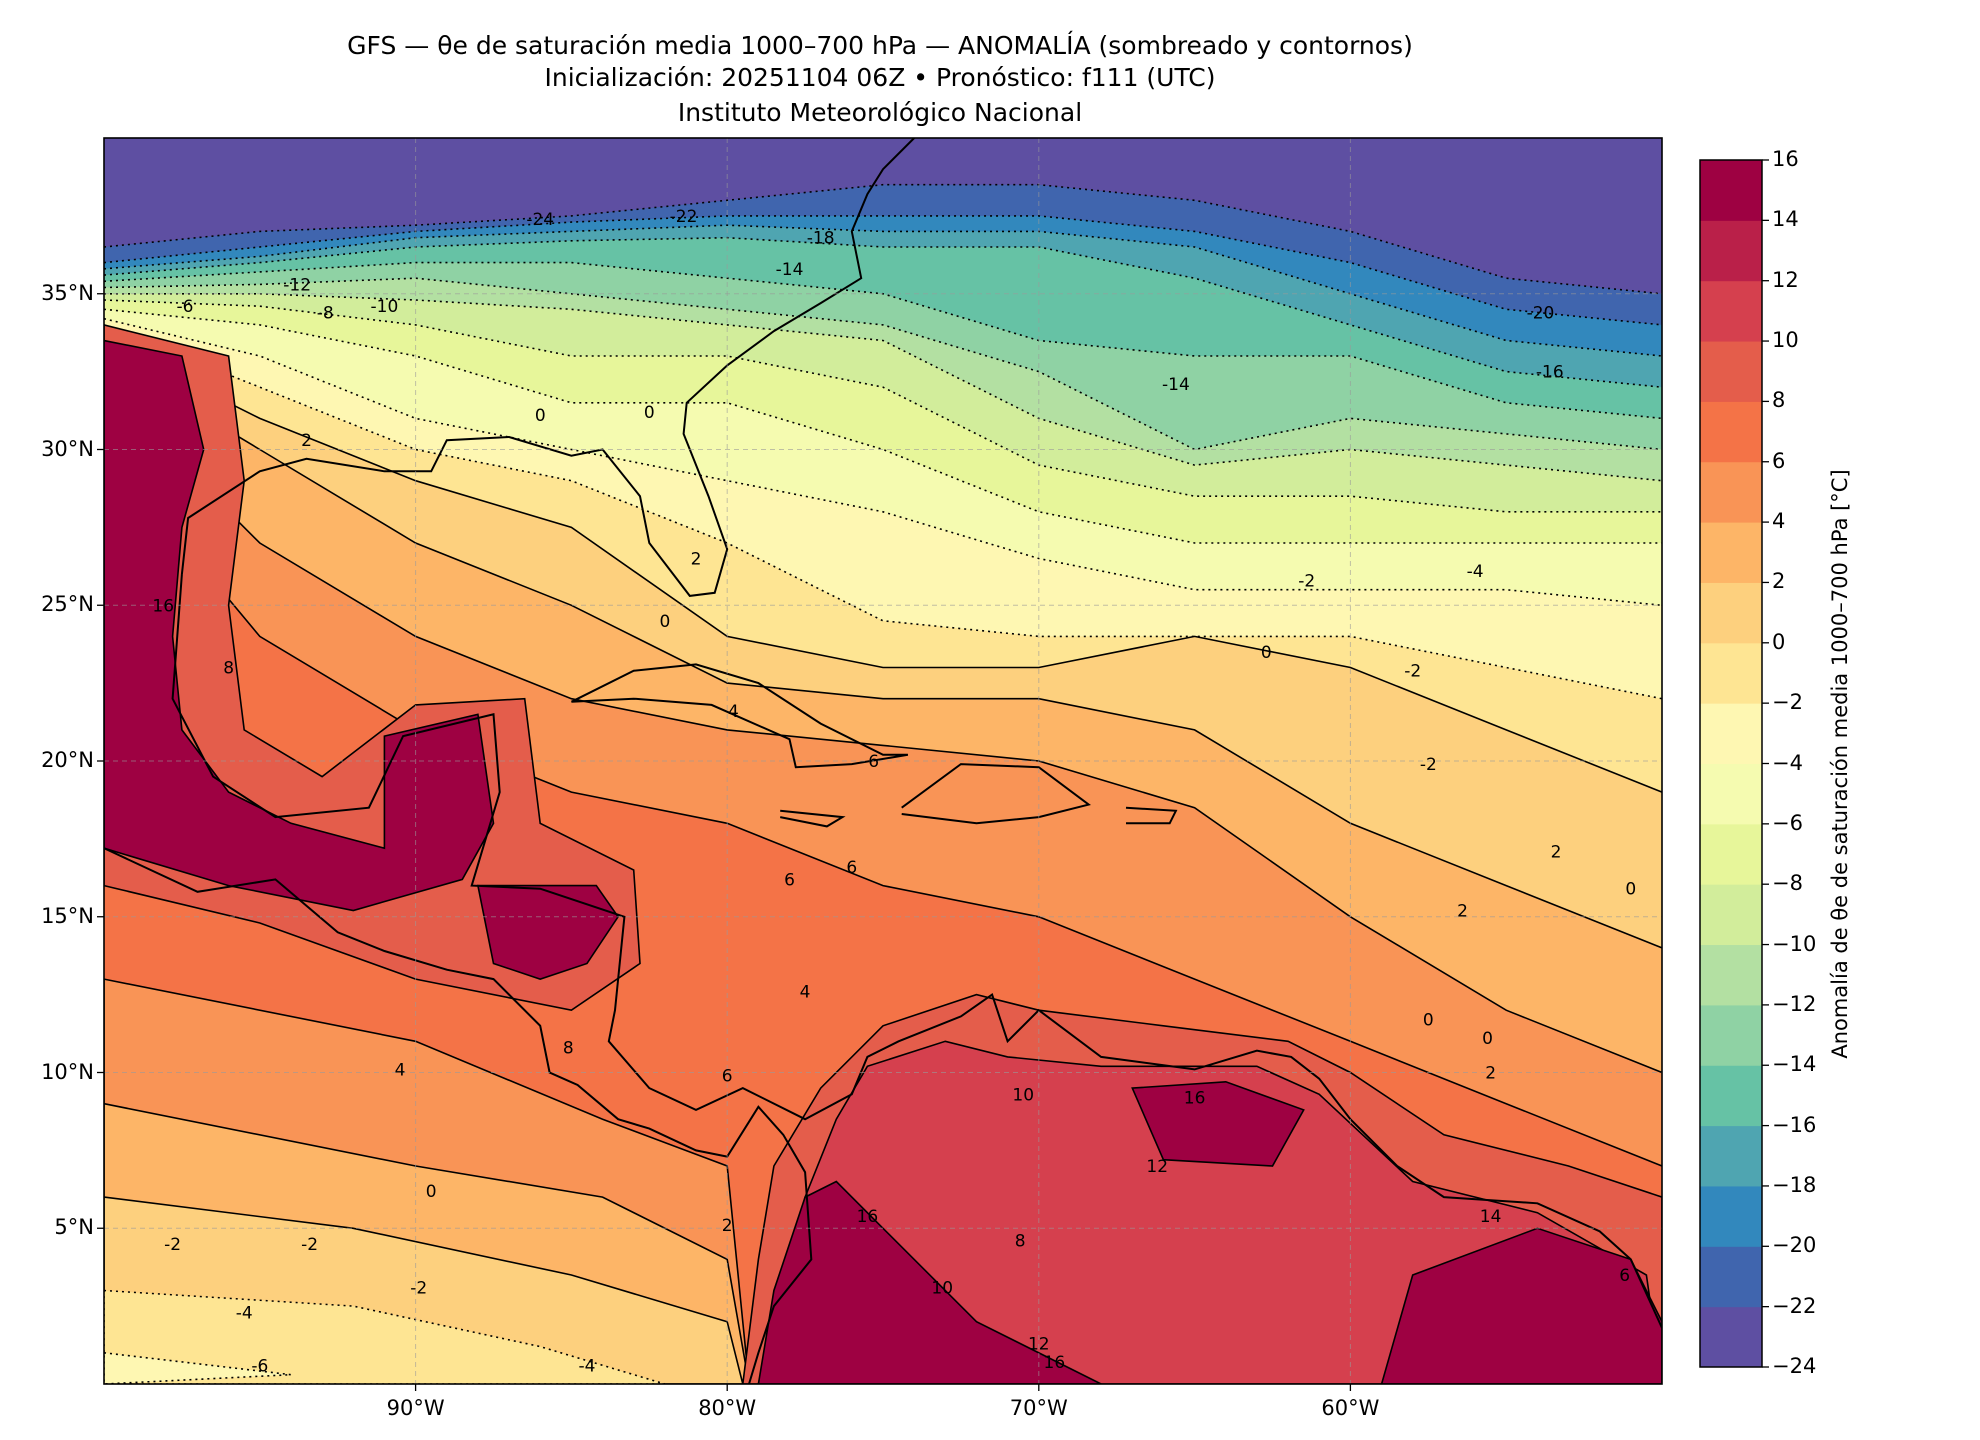  Describe the element at coordinates (1779, 460) in the screenshot. I see `colorbar-tick-label: 6` at that location.